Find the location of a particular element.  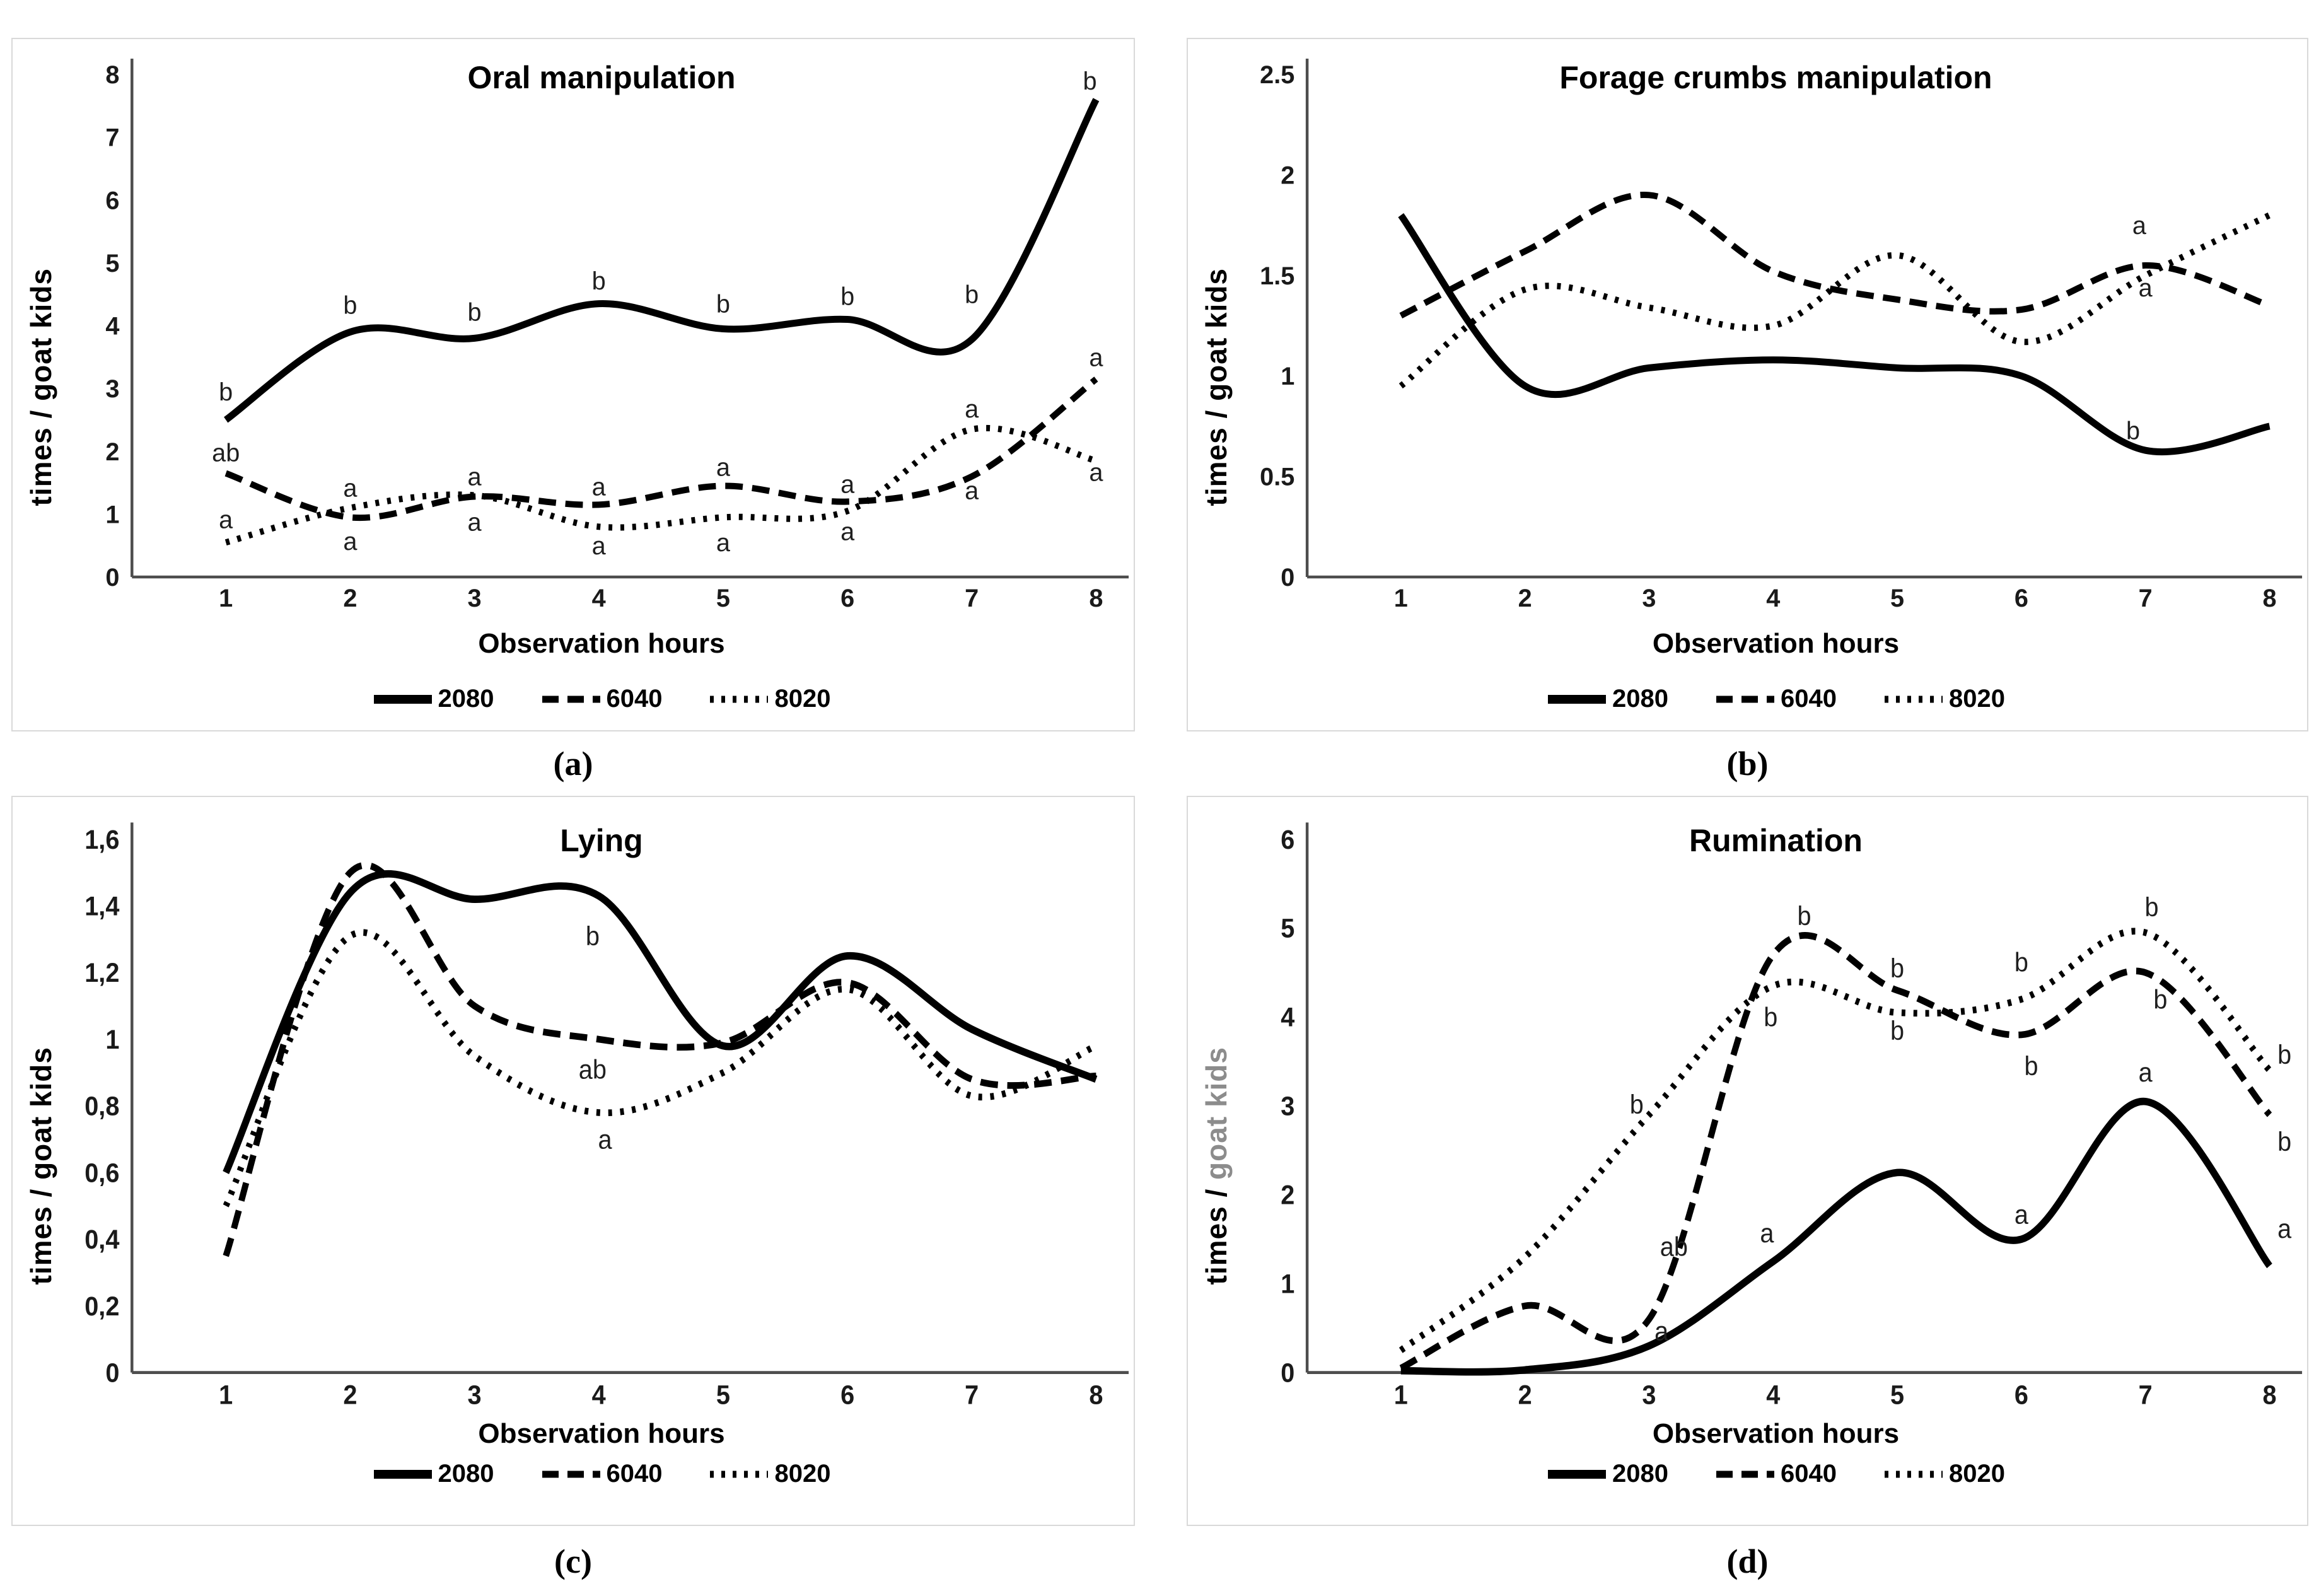

series-8020-line is located at coordinates (1835, 1140).